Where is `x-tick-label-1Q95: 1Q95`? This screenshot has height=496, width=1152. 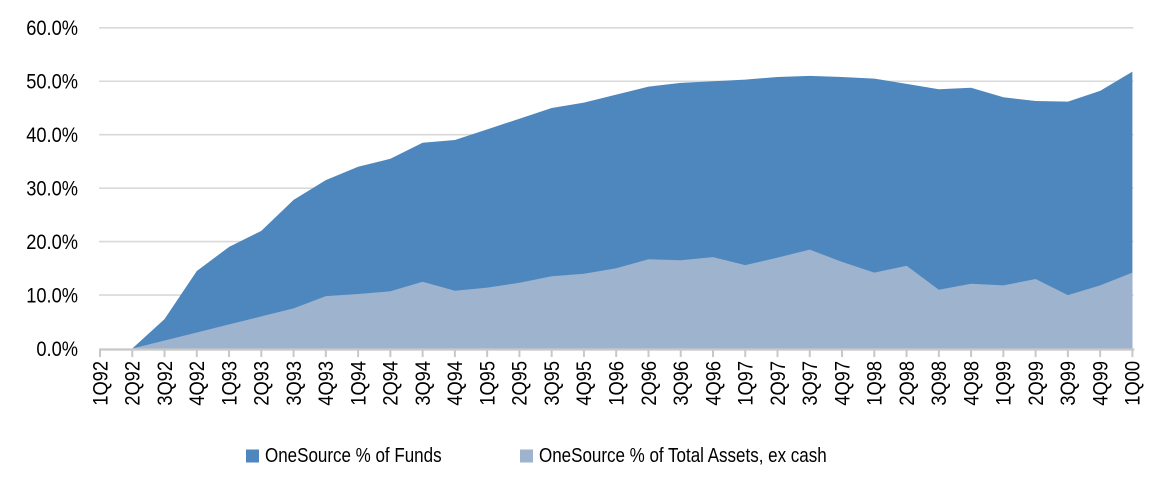 x-tick-label-1Q95: 1Q95 is located at coordinates (488, 383).